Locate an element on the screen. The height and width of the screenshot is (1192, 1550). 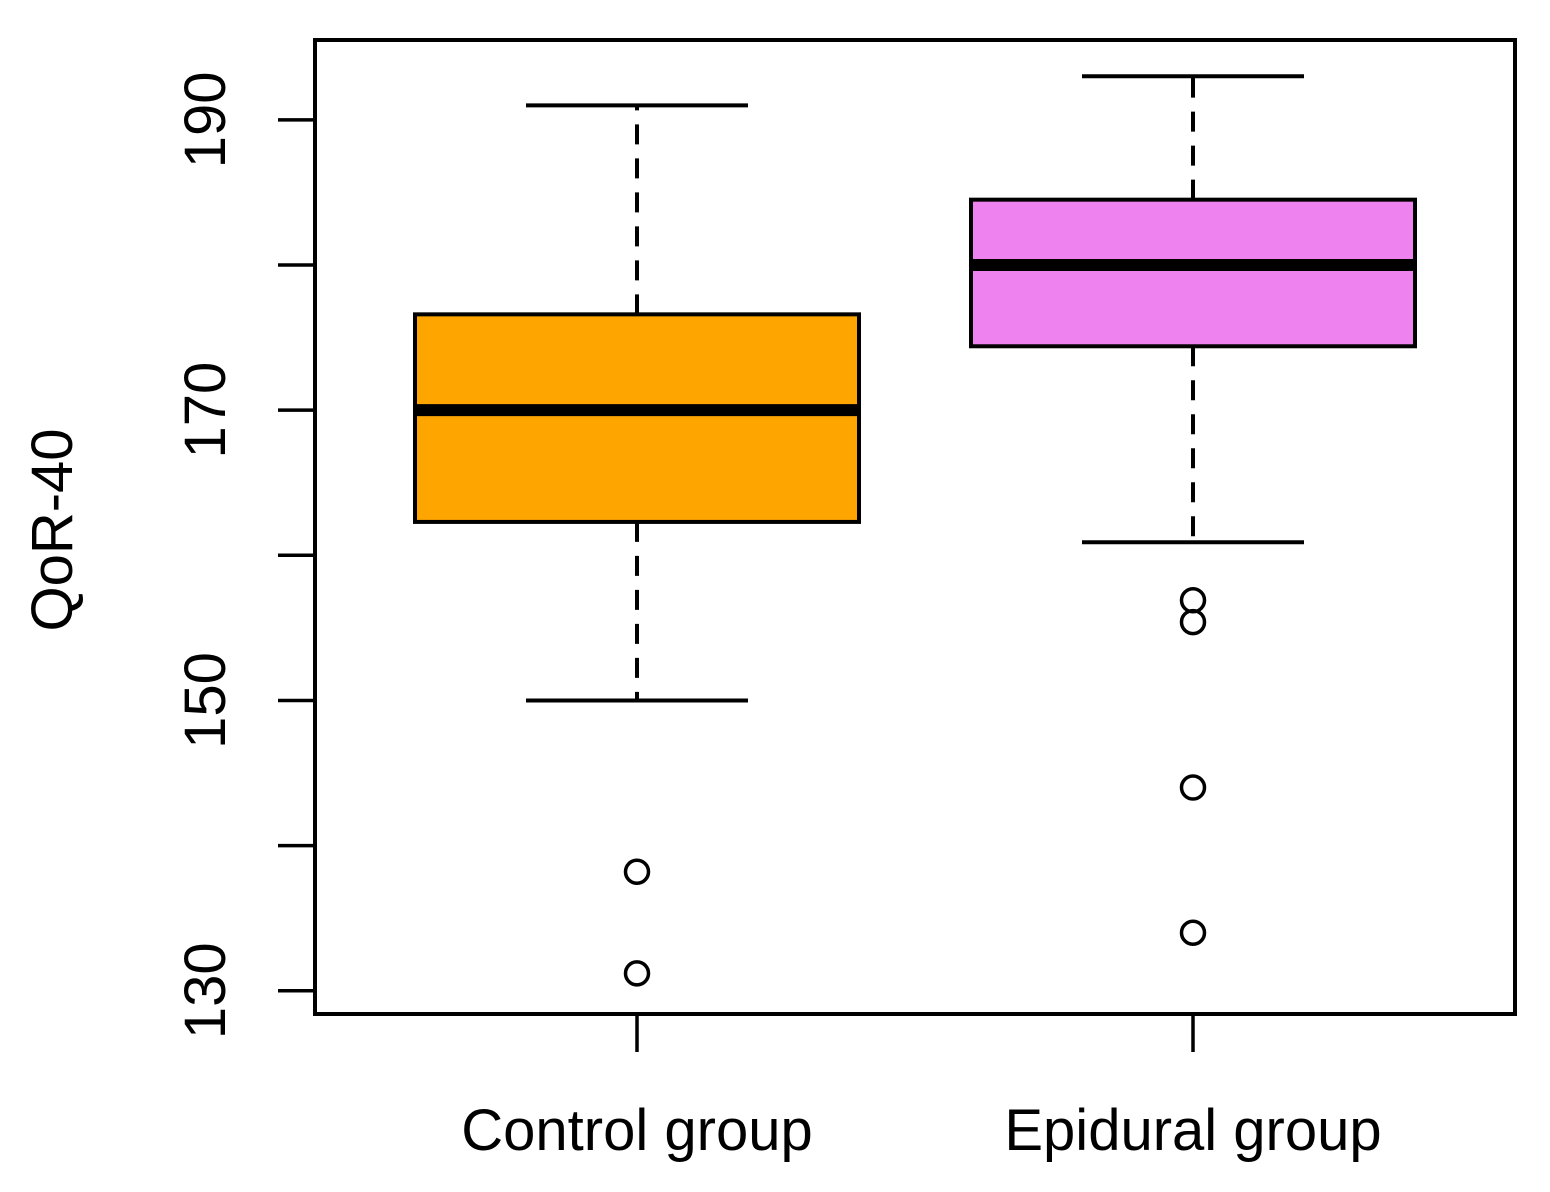
y-axis-label: QoR-40 is located at coordinates (52, 529).